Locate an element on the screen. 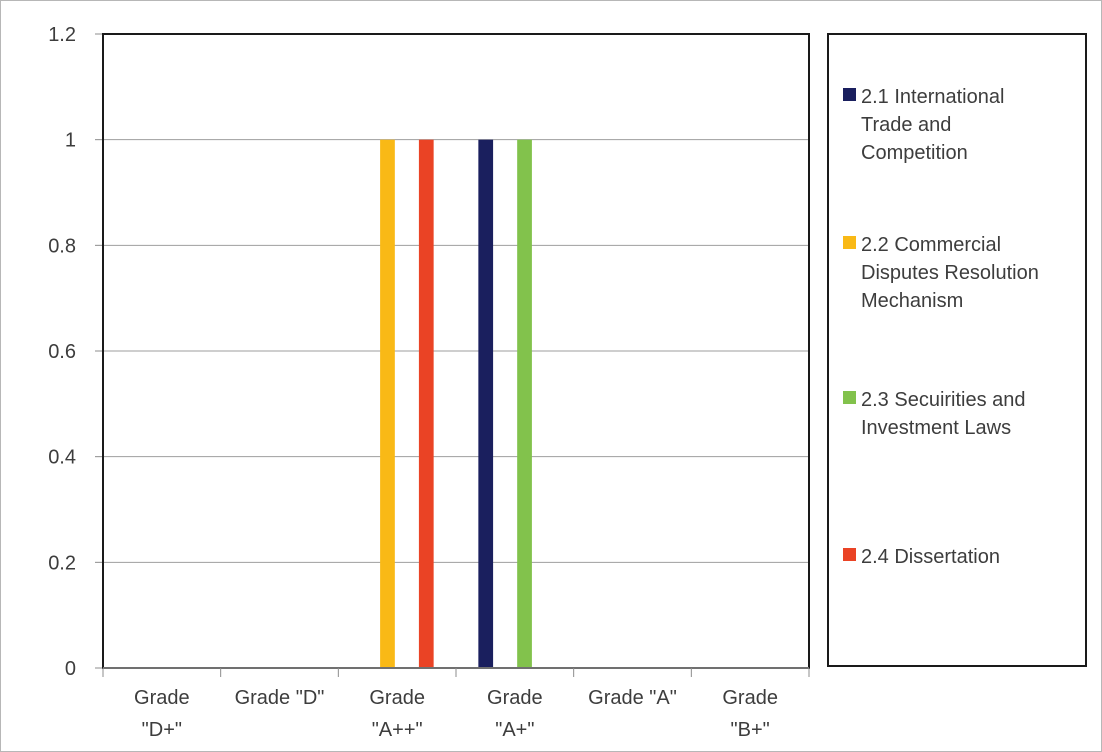 The width and height of the screenshot is (1102, 752). legend-label-line: 2.1 International is located at coordinates (933, 97).